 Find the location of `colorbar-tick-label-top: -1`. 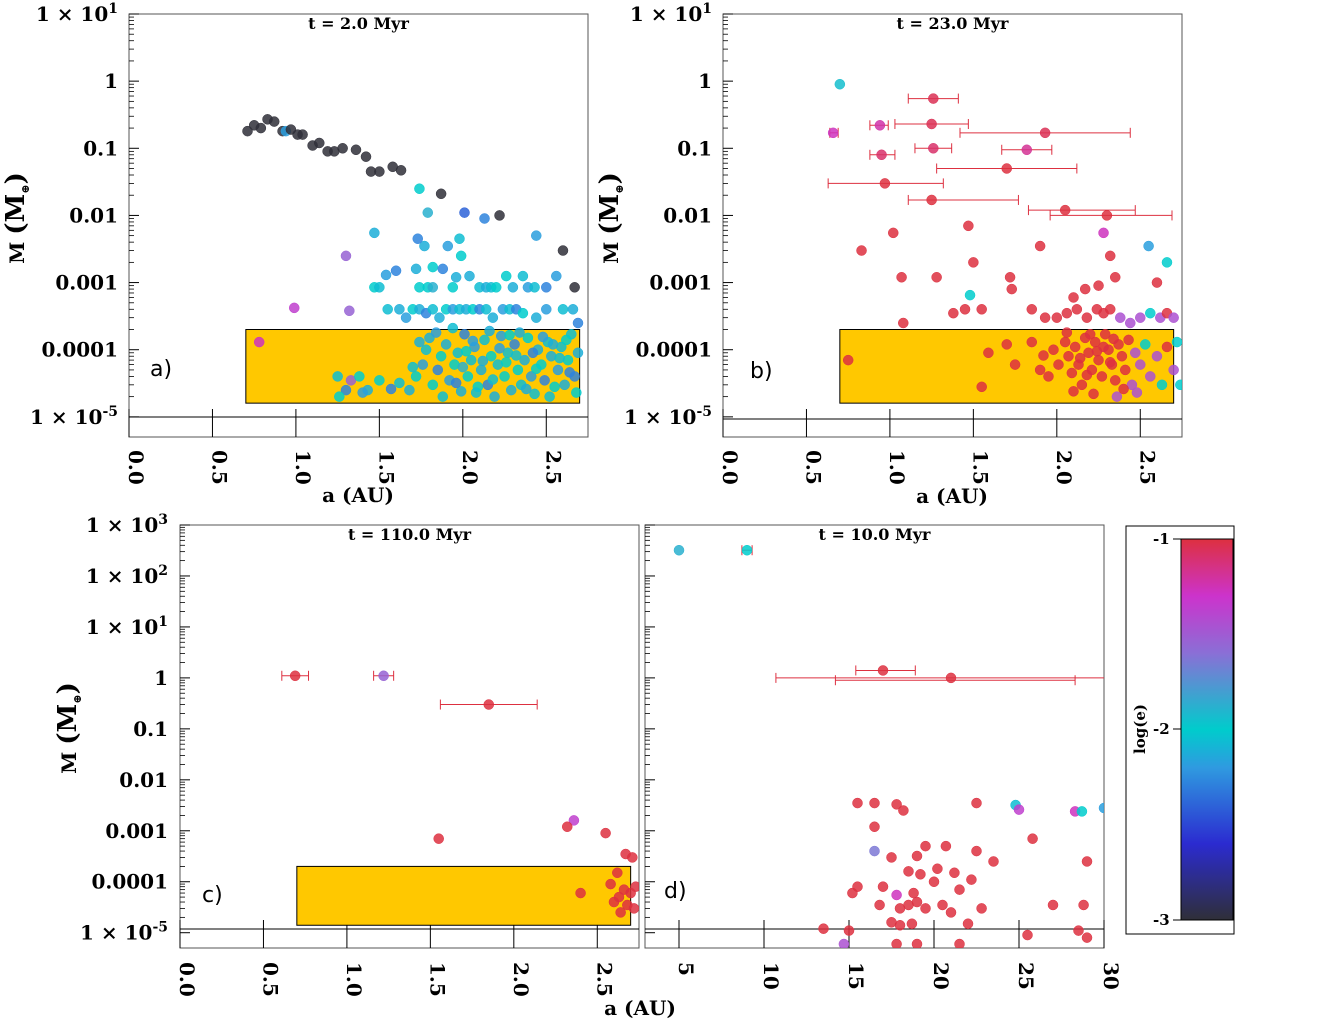

colorbar-tick-label-top: -1 is located at coordinates (1161, 539).